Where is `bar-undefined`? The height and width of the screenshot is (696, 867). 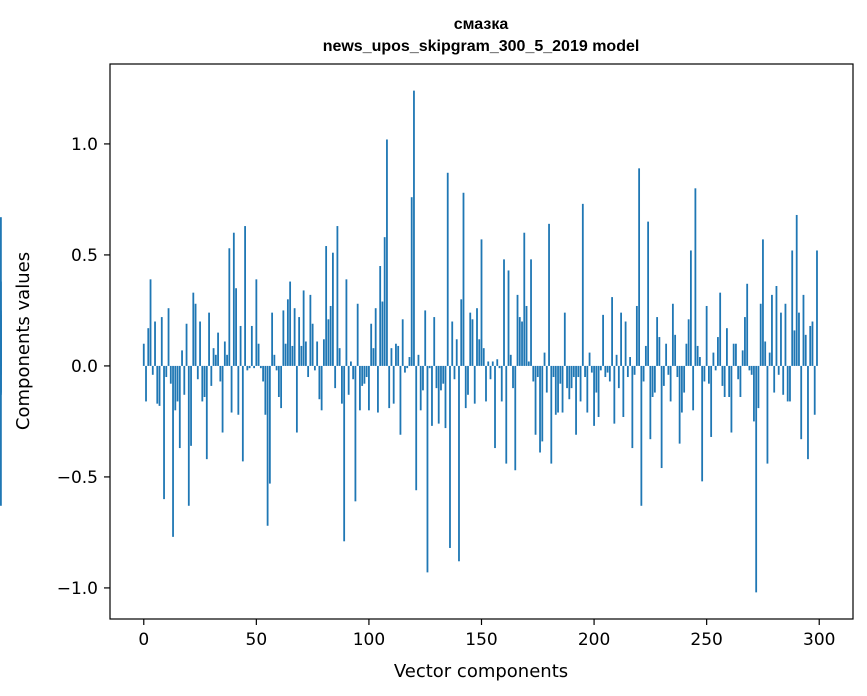 bar-undefined is located at coordinates (1, 435).